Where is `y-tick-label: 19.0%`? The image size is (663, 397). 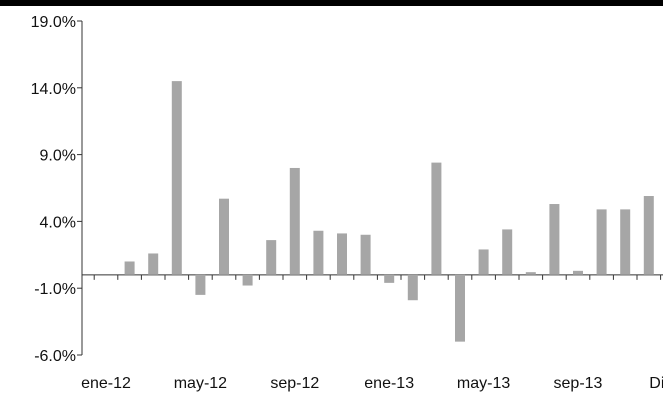 y-tick-label: 19.0% is located at coordinates (53, 22).